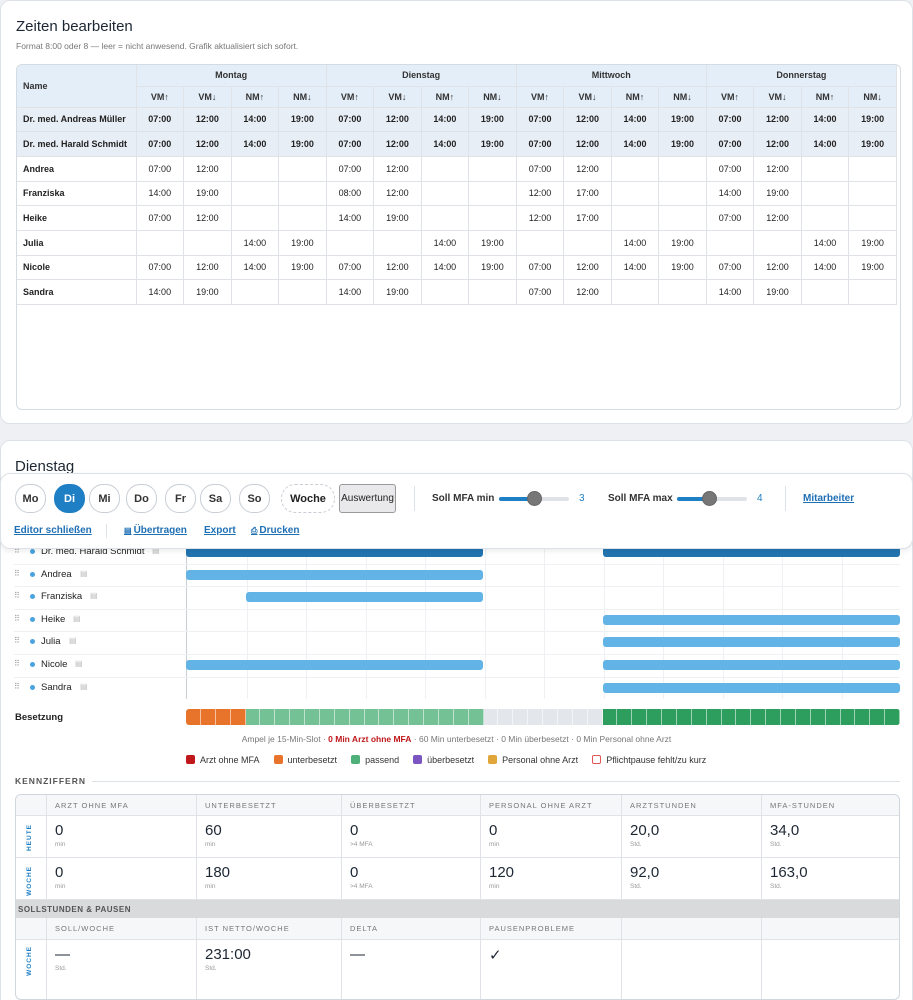  I want to click on gantt-row: ⠿ Franziska ▤, so click(457, 597).